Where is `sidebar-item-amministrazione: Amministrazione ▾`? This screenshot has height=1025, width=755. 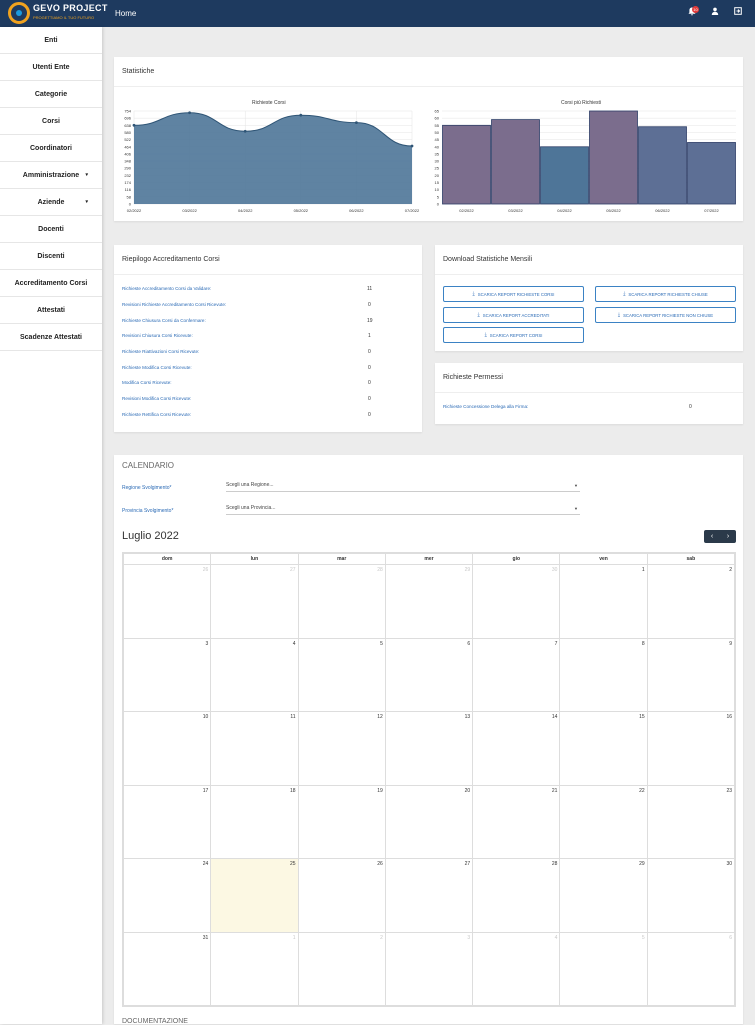
sidebar-item-amministrazione: Amministrazione ▾ is located at coordinates (51, 175).